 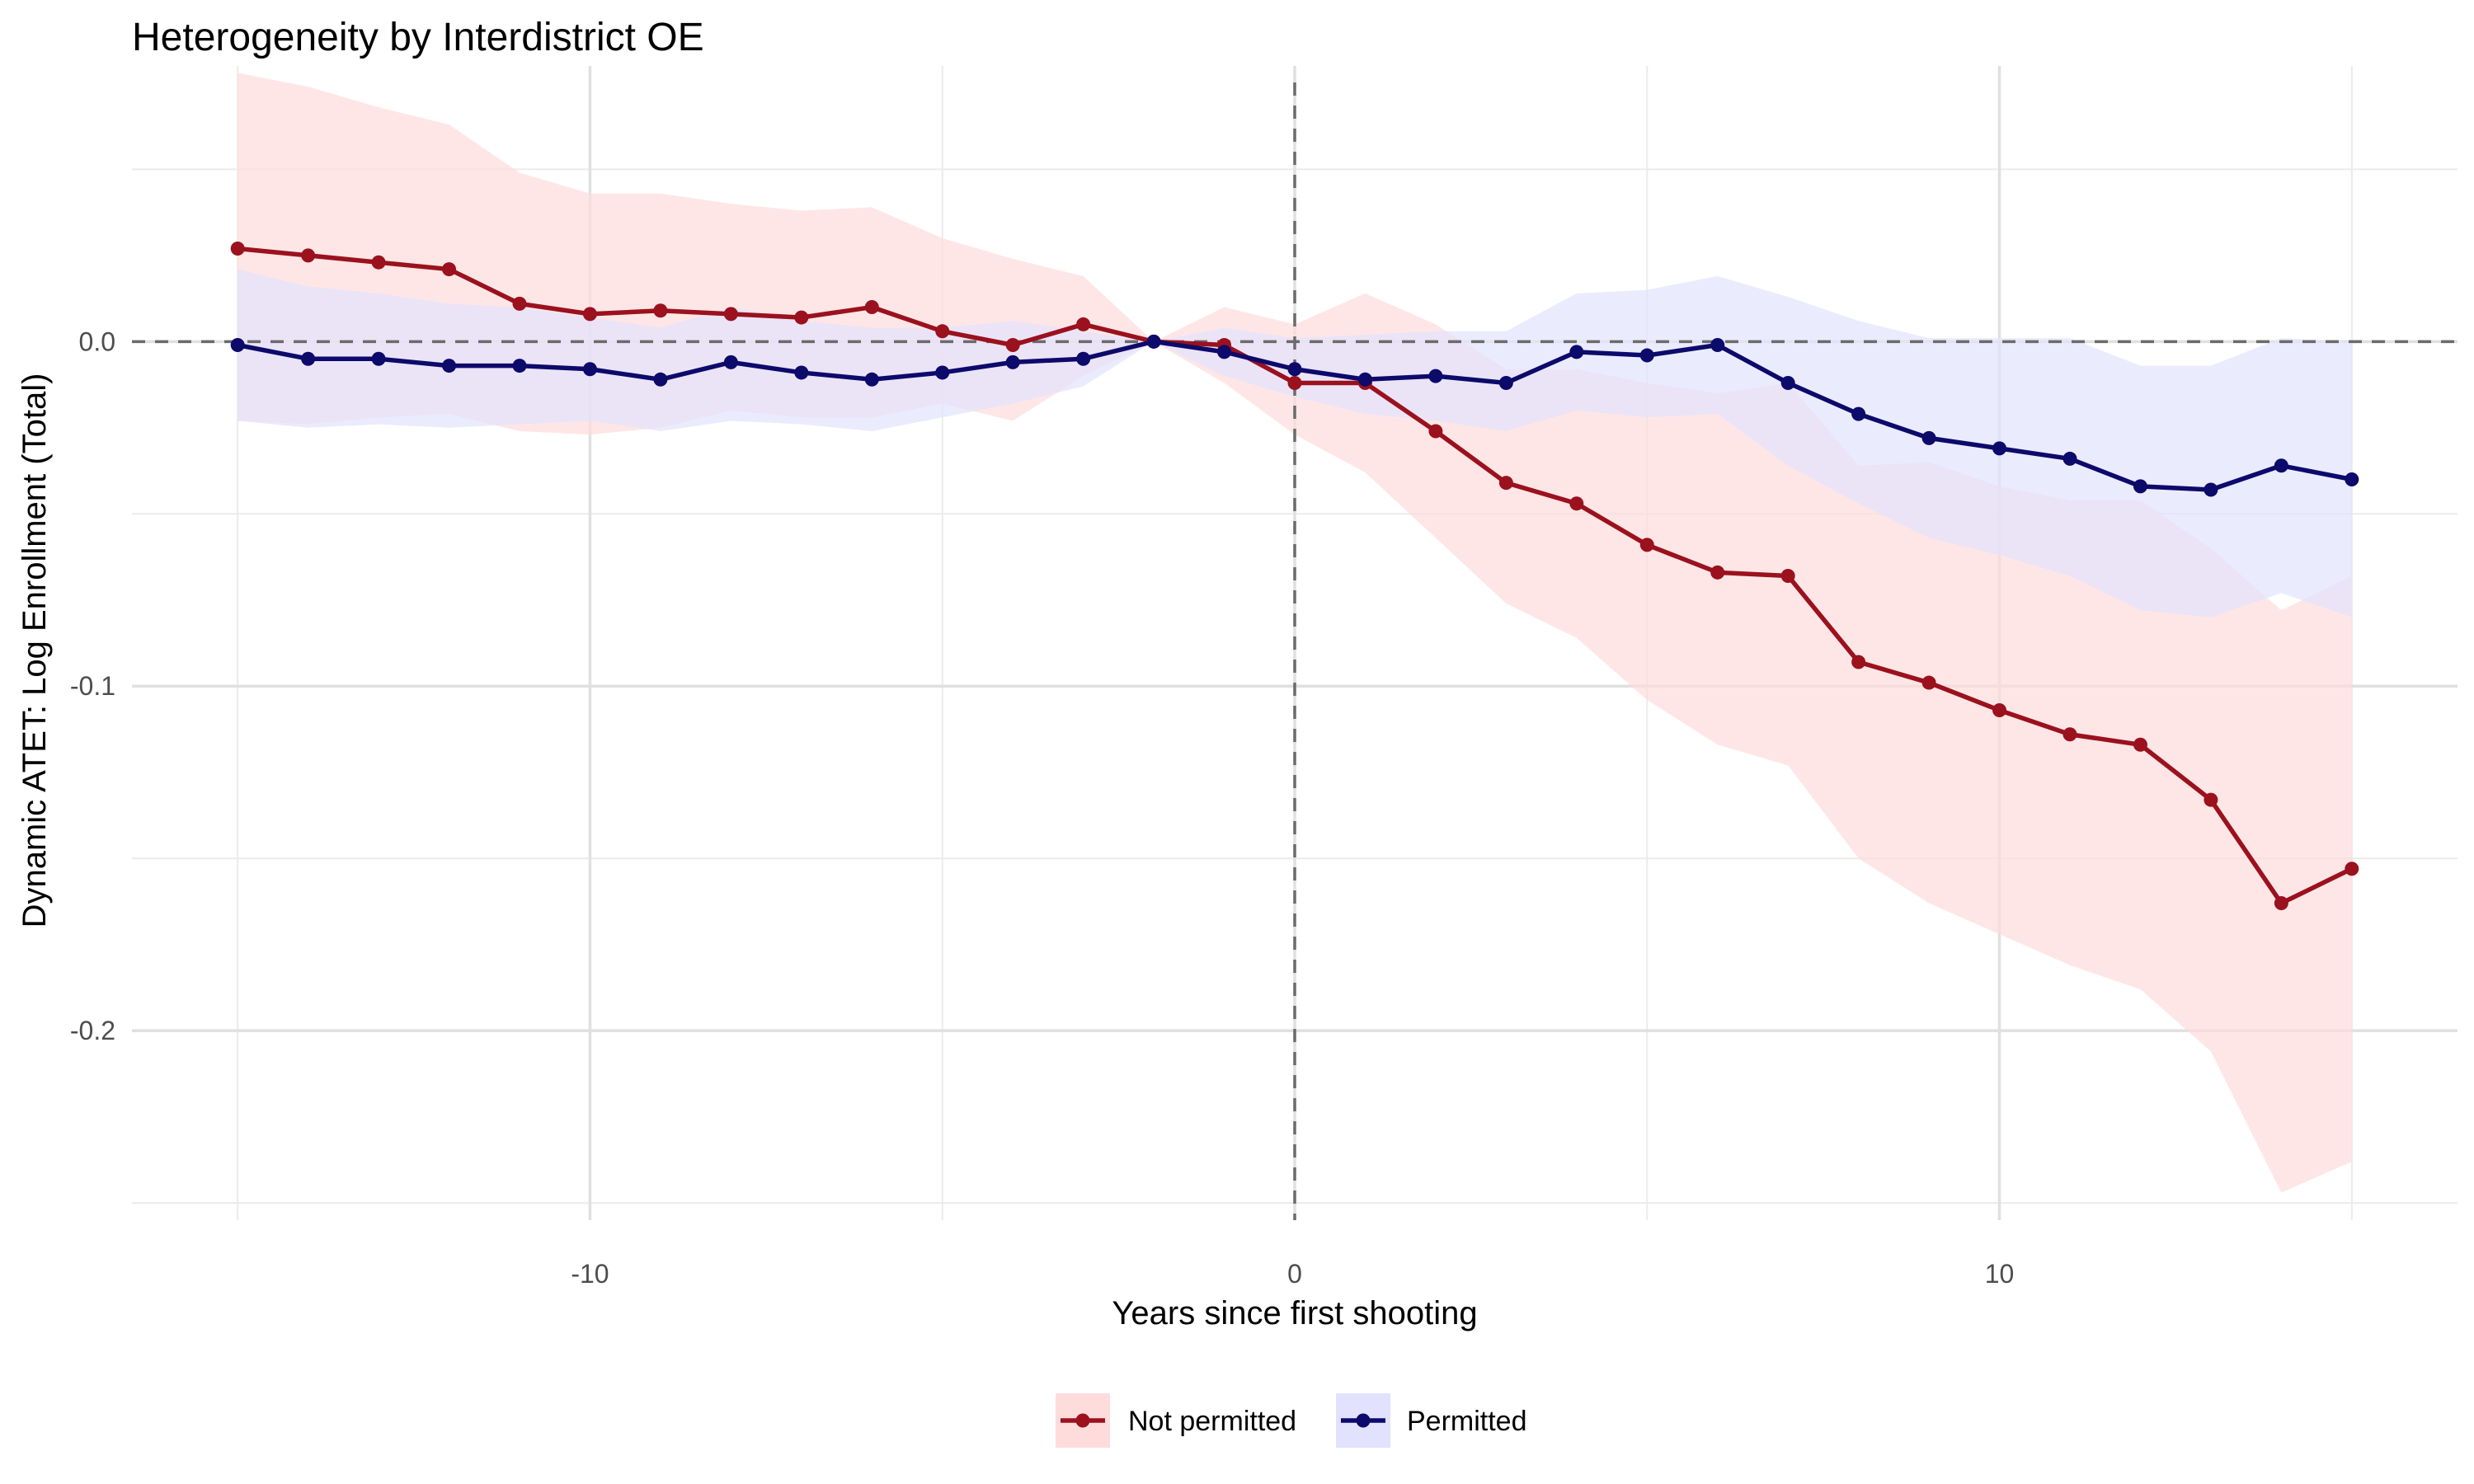 What do you see at coordinates (1294, 1313) in the screenshot?
I see `x-axis-title: Years since first shooting` at bounding box center [1294, 1313].